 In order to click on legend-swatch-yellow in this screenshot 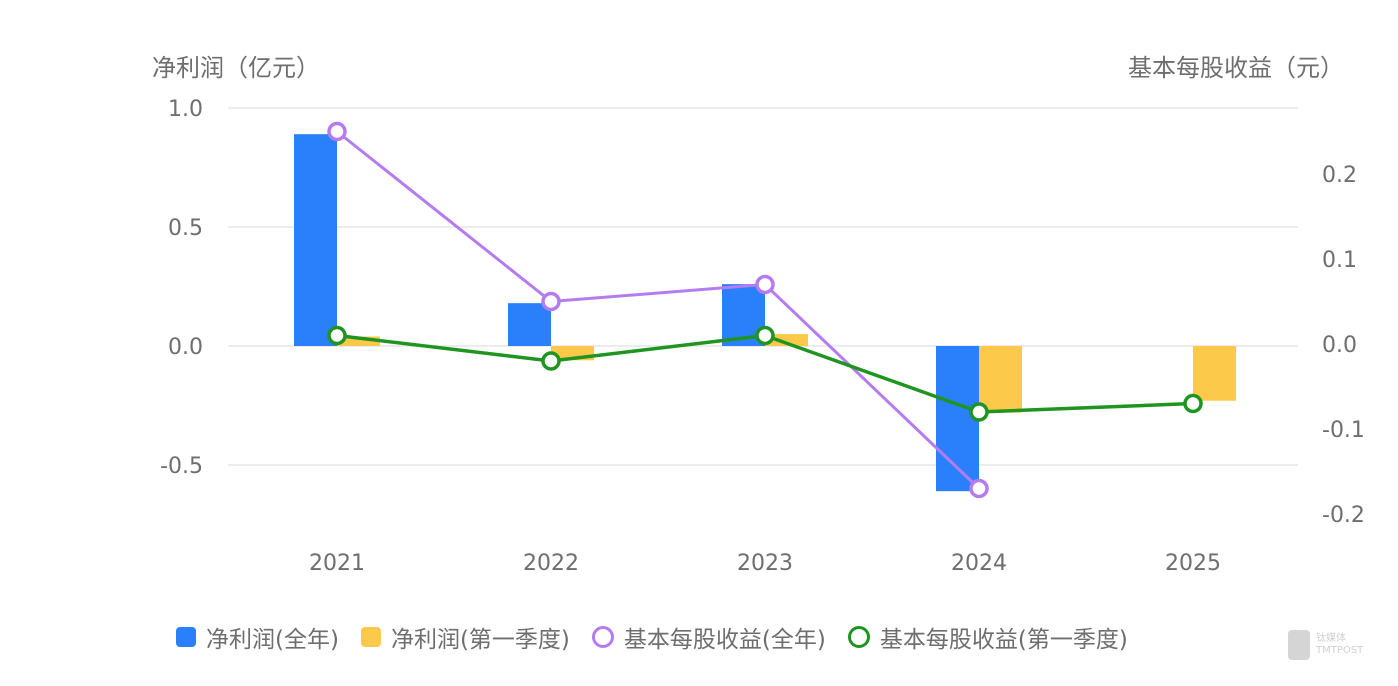, I will do `click(370, 637)`.